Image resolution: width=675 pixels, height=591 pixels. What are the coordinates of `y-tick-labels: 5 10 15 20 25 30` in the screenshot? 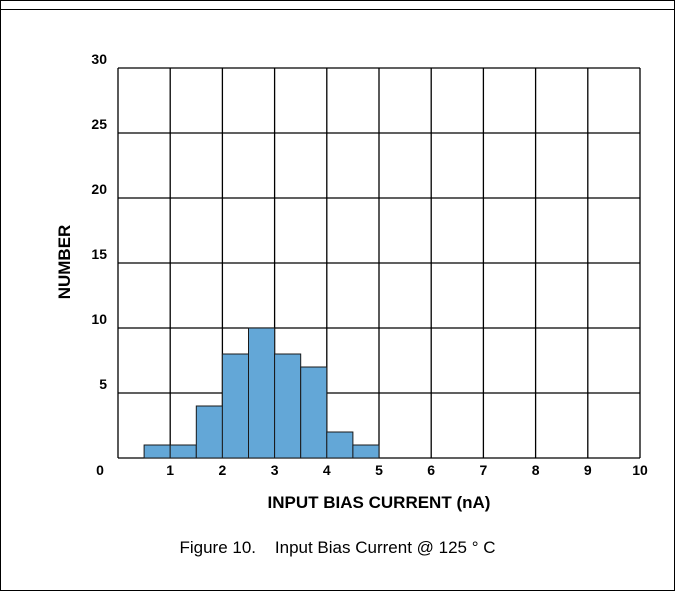 It's located at (99, 221).